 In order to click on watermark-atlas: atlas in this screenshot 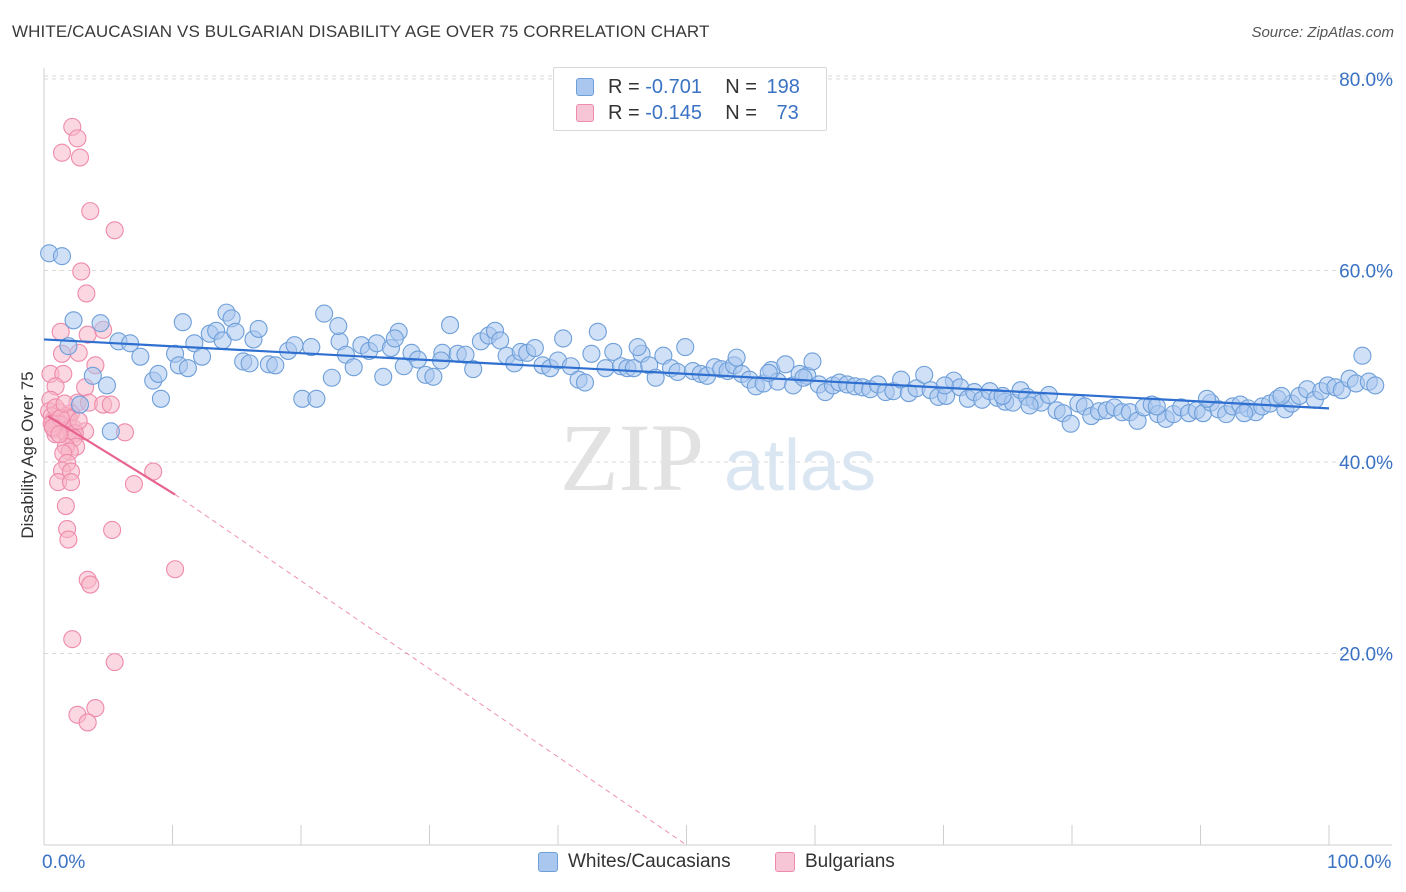, I will do `click(800, 466)`.